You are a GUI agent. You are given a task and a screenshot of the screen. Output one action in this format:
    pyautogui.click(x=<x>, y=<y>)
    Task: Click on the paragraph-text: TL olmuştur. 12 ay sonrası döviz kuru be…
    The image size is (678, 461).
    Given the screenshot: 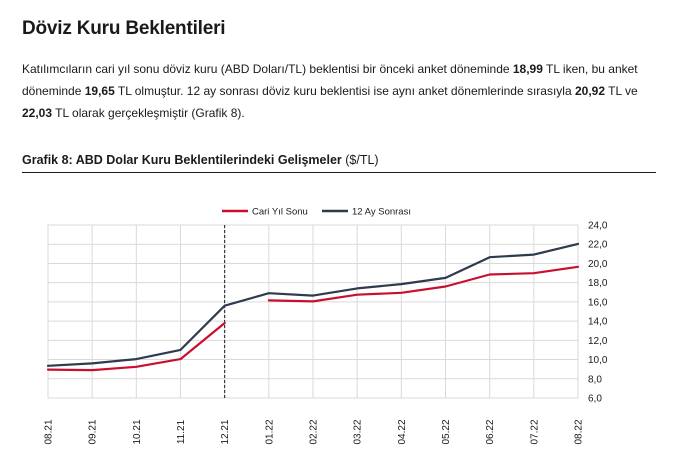 What is the action you would take?
    pyautogui.click(x=344, y=91)
    